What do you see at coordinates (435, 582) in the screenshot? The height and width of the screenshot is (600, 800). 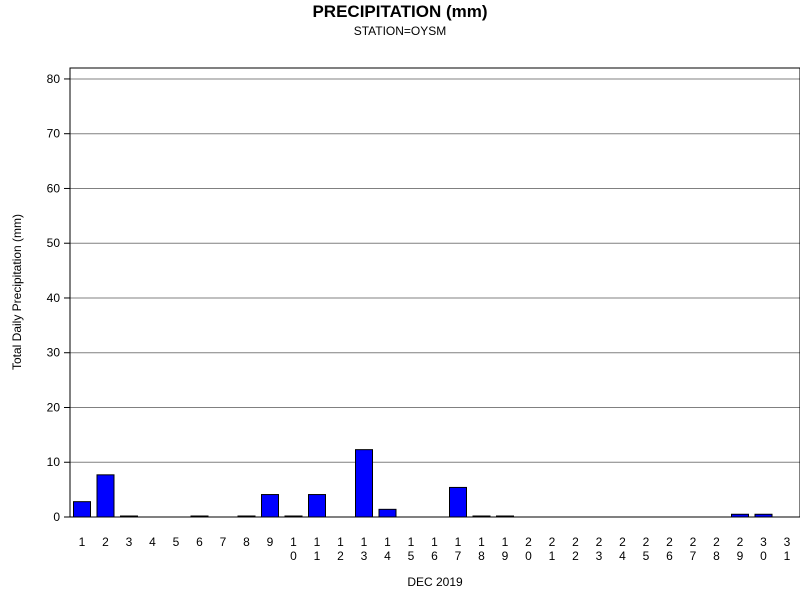 I see `x-axis-label: DEC 2019` at bounding box center [435, 582].